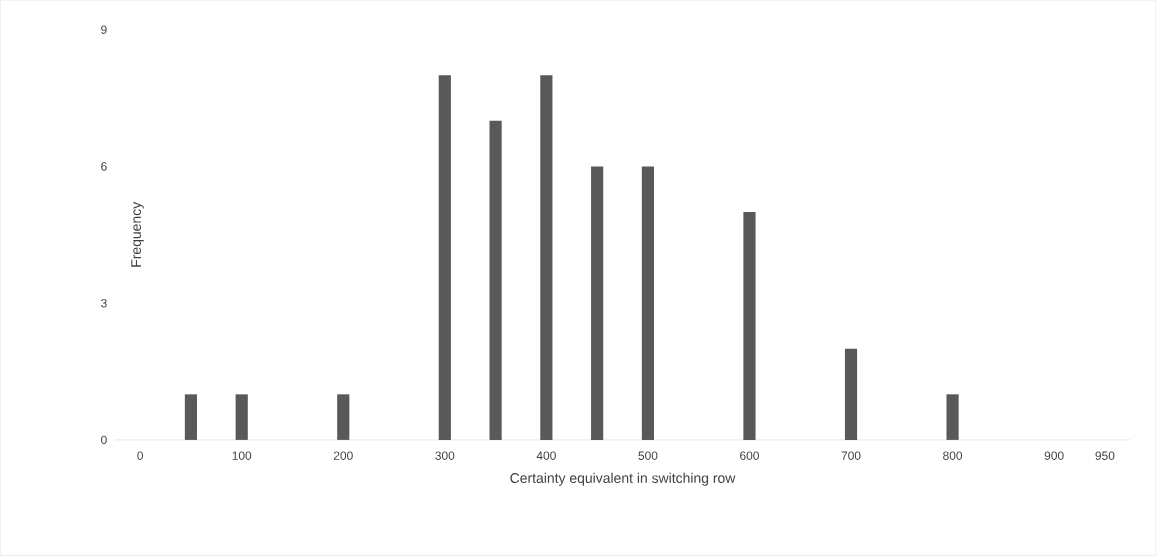 The height and width of the screenshot is (556, 1156). What do you see at coordinates (749, 456) in the screenshot?
I see `x-tick-label: 600` at bounding box center [749, 456].